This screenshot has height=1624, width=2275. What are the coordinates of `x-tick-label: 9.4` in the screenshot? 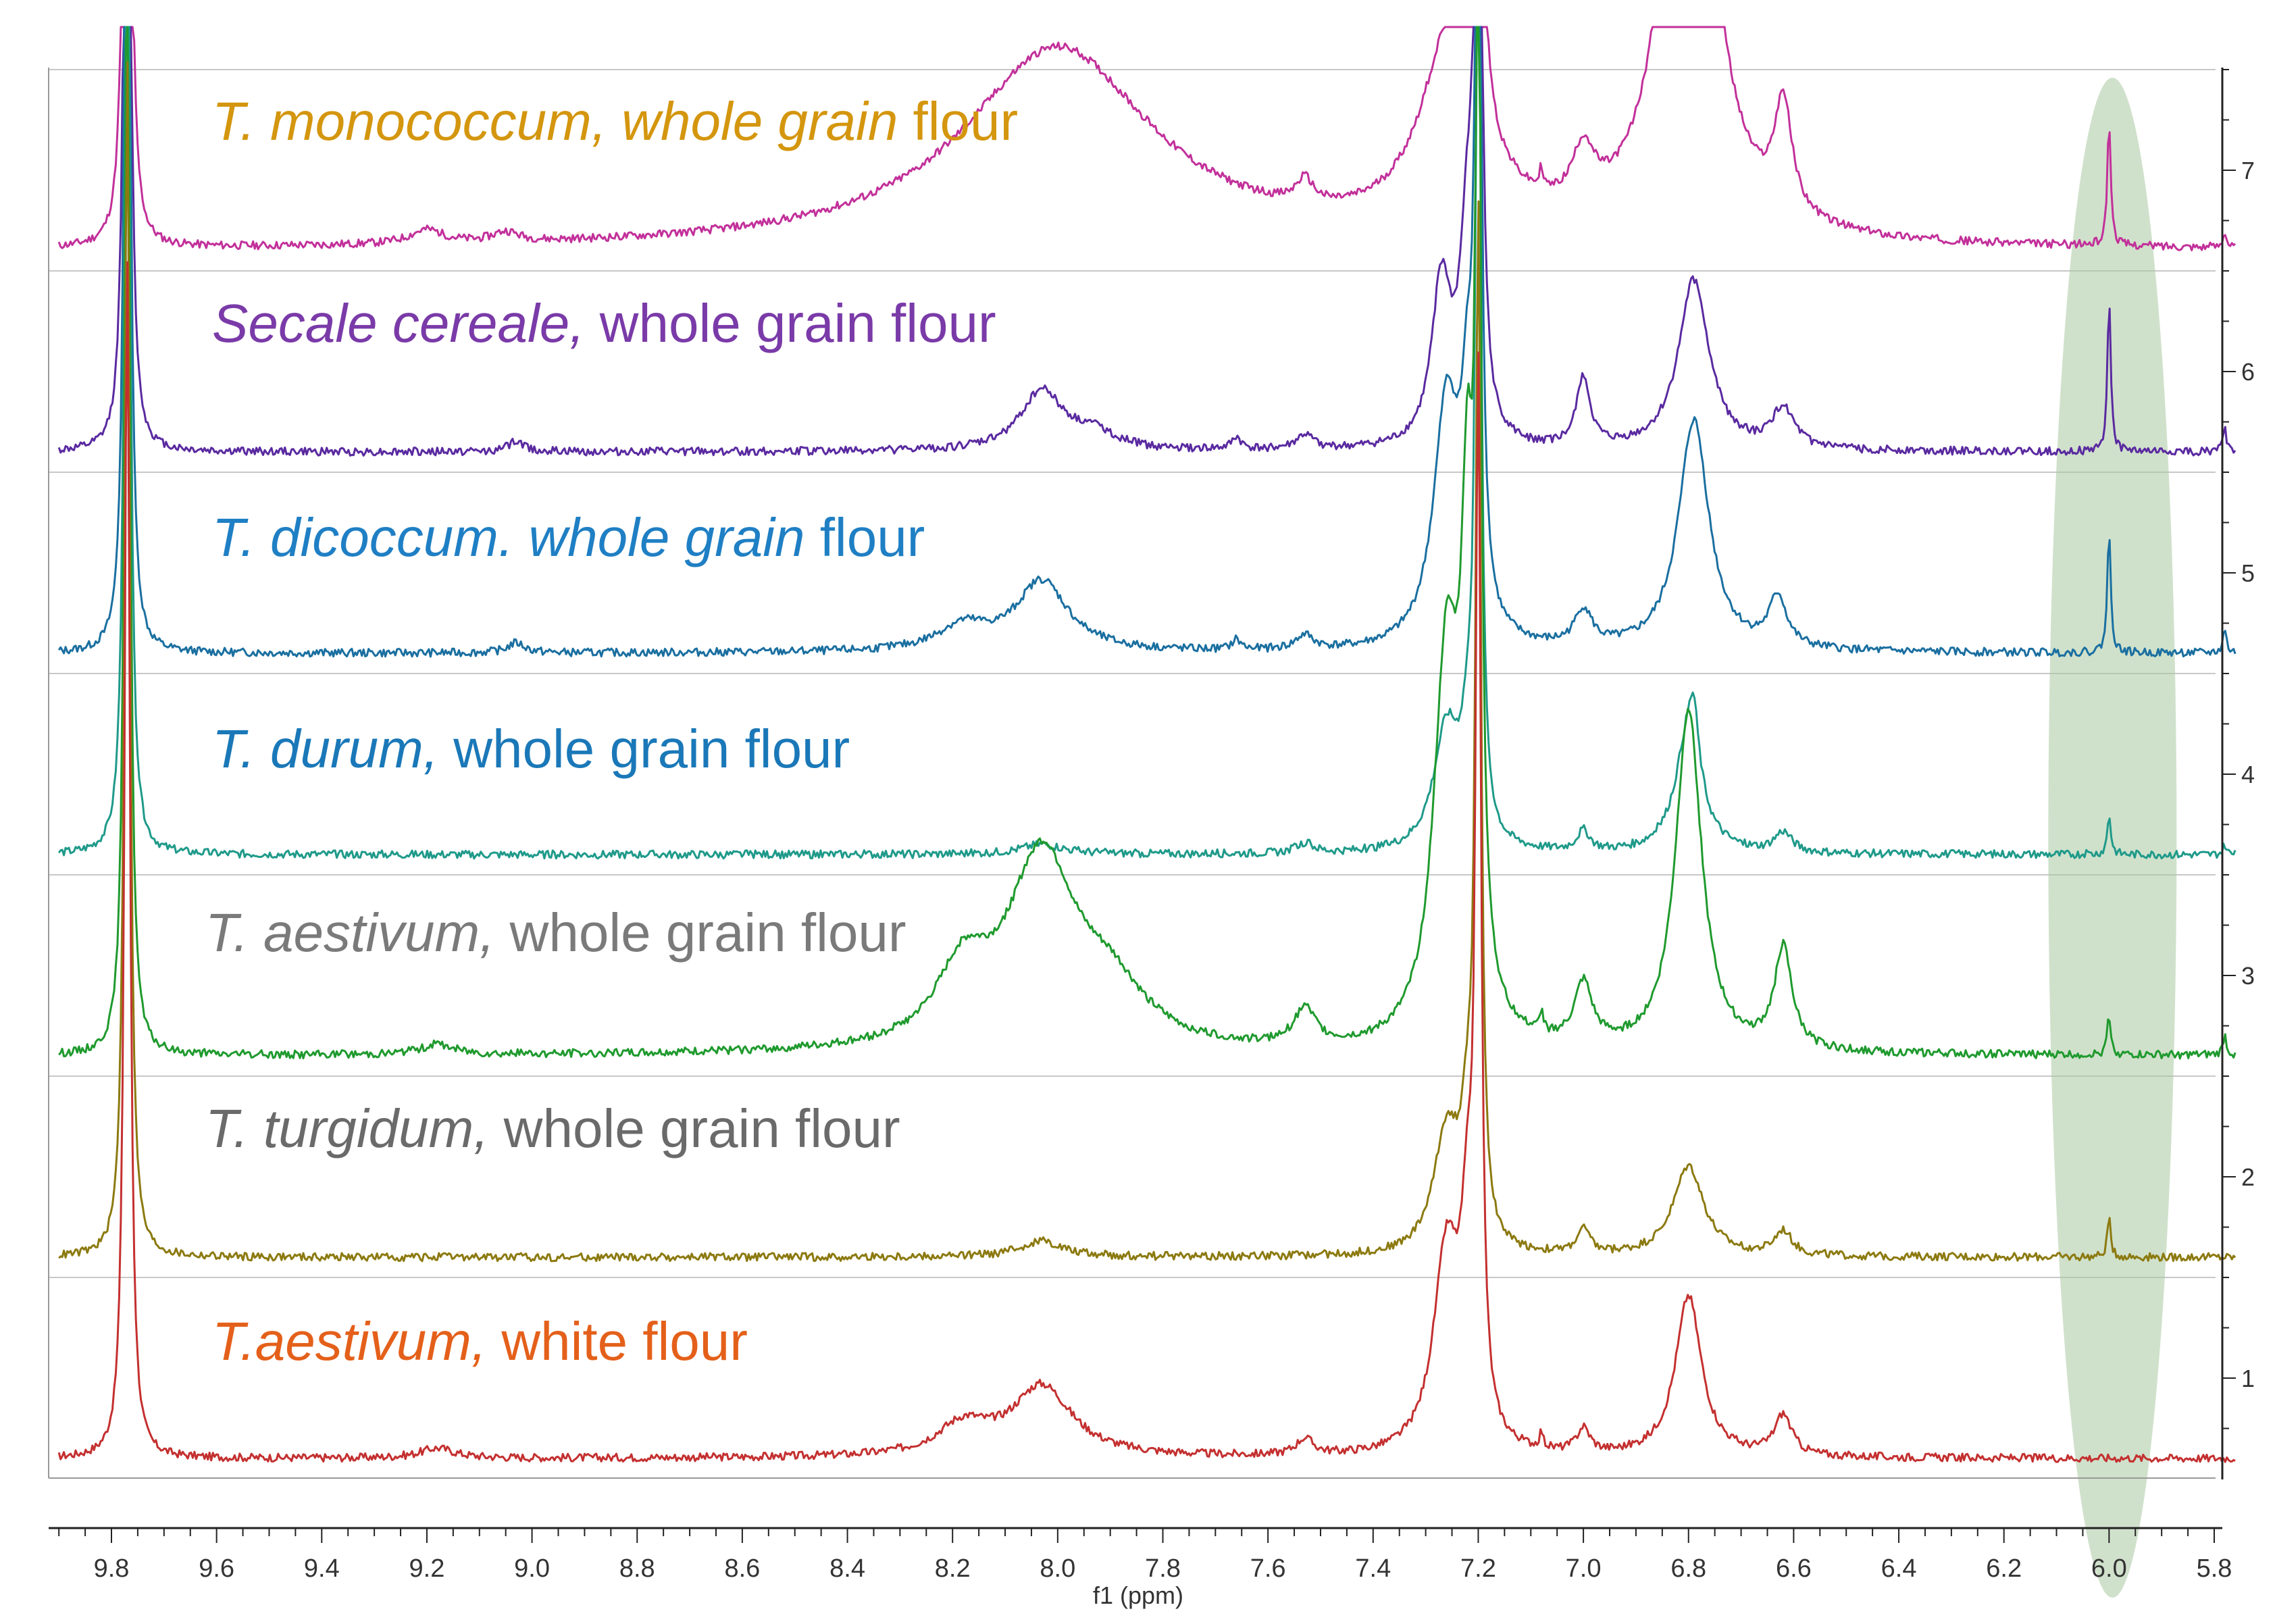 It's located at (322, 1568).